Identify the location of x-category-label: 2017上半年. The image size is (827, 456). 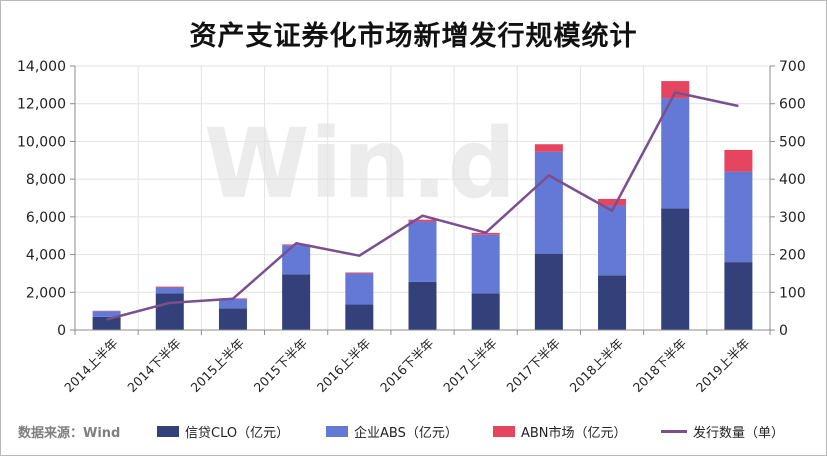
(470, 366).